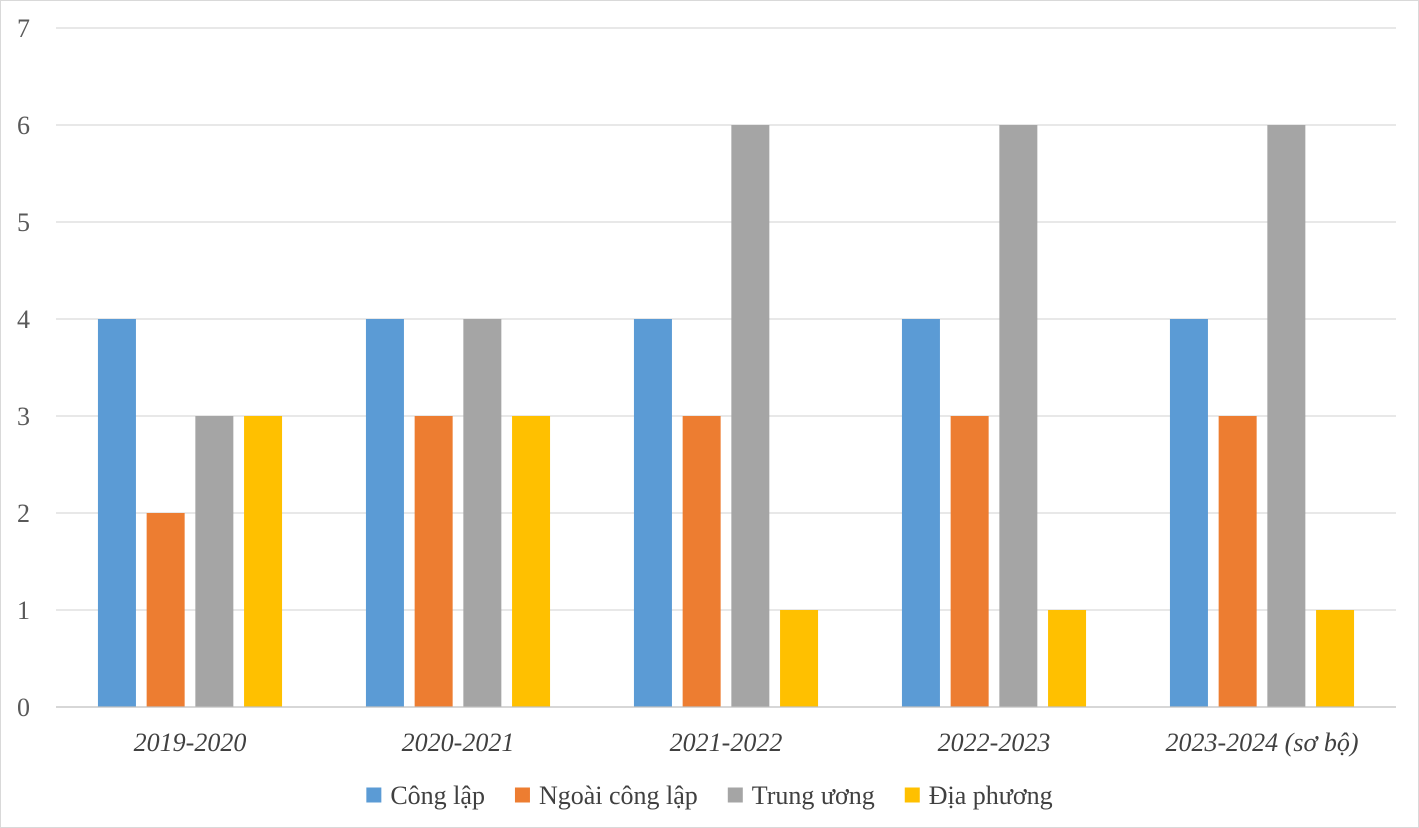 The image size is (1419, 828). Describe the element at coordinates (23, 707) in the screenshot. I see `y-tick-label: 0` at that location.